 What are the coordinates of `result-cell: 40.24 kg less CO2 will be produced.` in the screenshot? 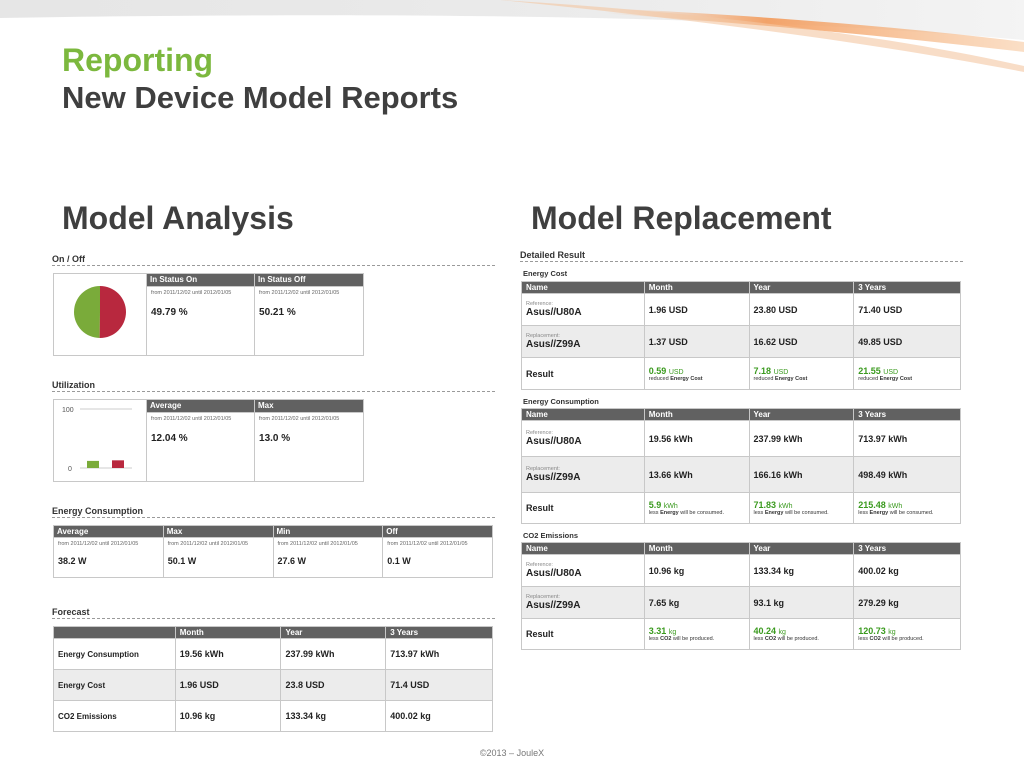 It's located at (801, 634).